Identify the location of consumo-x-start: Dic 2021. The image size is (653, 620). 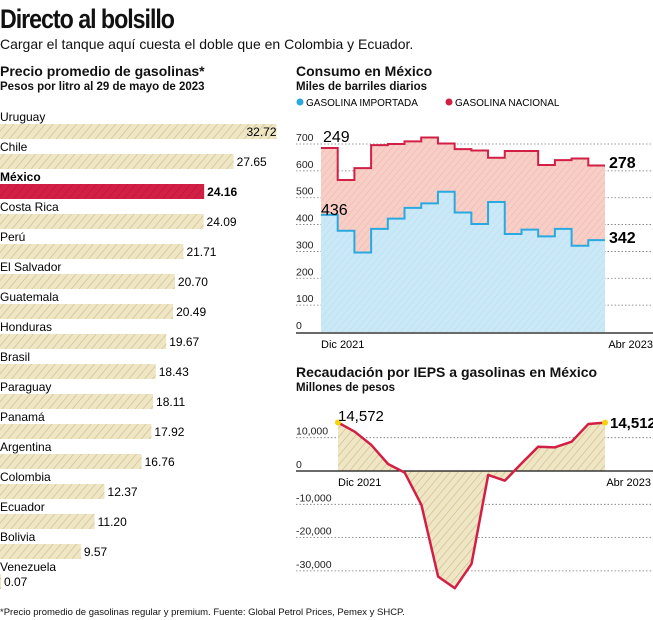
(342, 345).